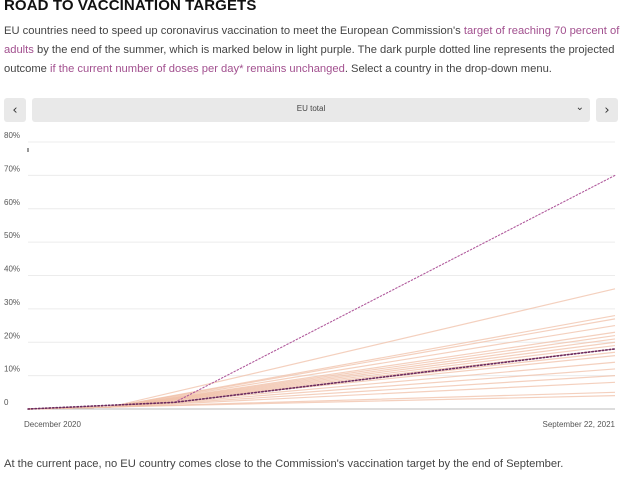 This screenshot has height=480, width=640. What do you see at coordinates (312, 40) in the screenshot?
I see `target-link: target of reaching 70 percent of adults` at bounding box center [312, 40].